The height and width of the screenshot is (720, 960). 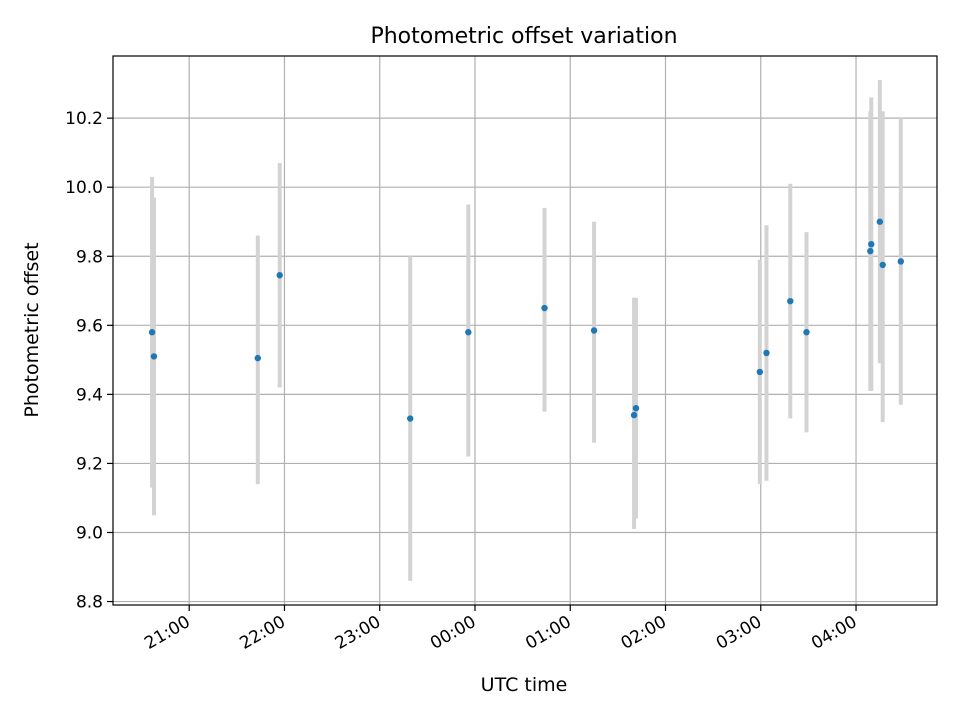 I want to click on y-tick-label: 9.0, so click(x=89, y=533).